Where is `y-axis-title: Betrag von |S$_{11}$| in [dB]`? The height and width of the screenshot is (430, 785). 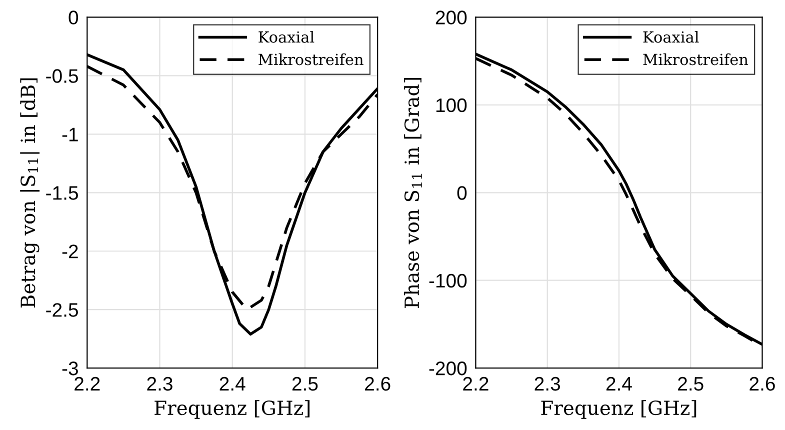
y-axis-title: Betrag von |S$_{11}$| in [dB] is located at coordinates (30, 193).